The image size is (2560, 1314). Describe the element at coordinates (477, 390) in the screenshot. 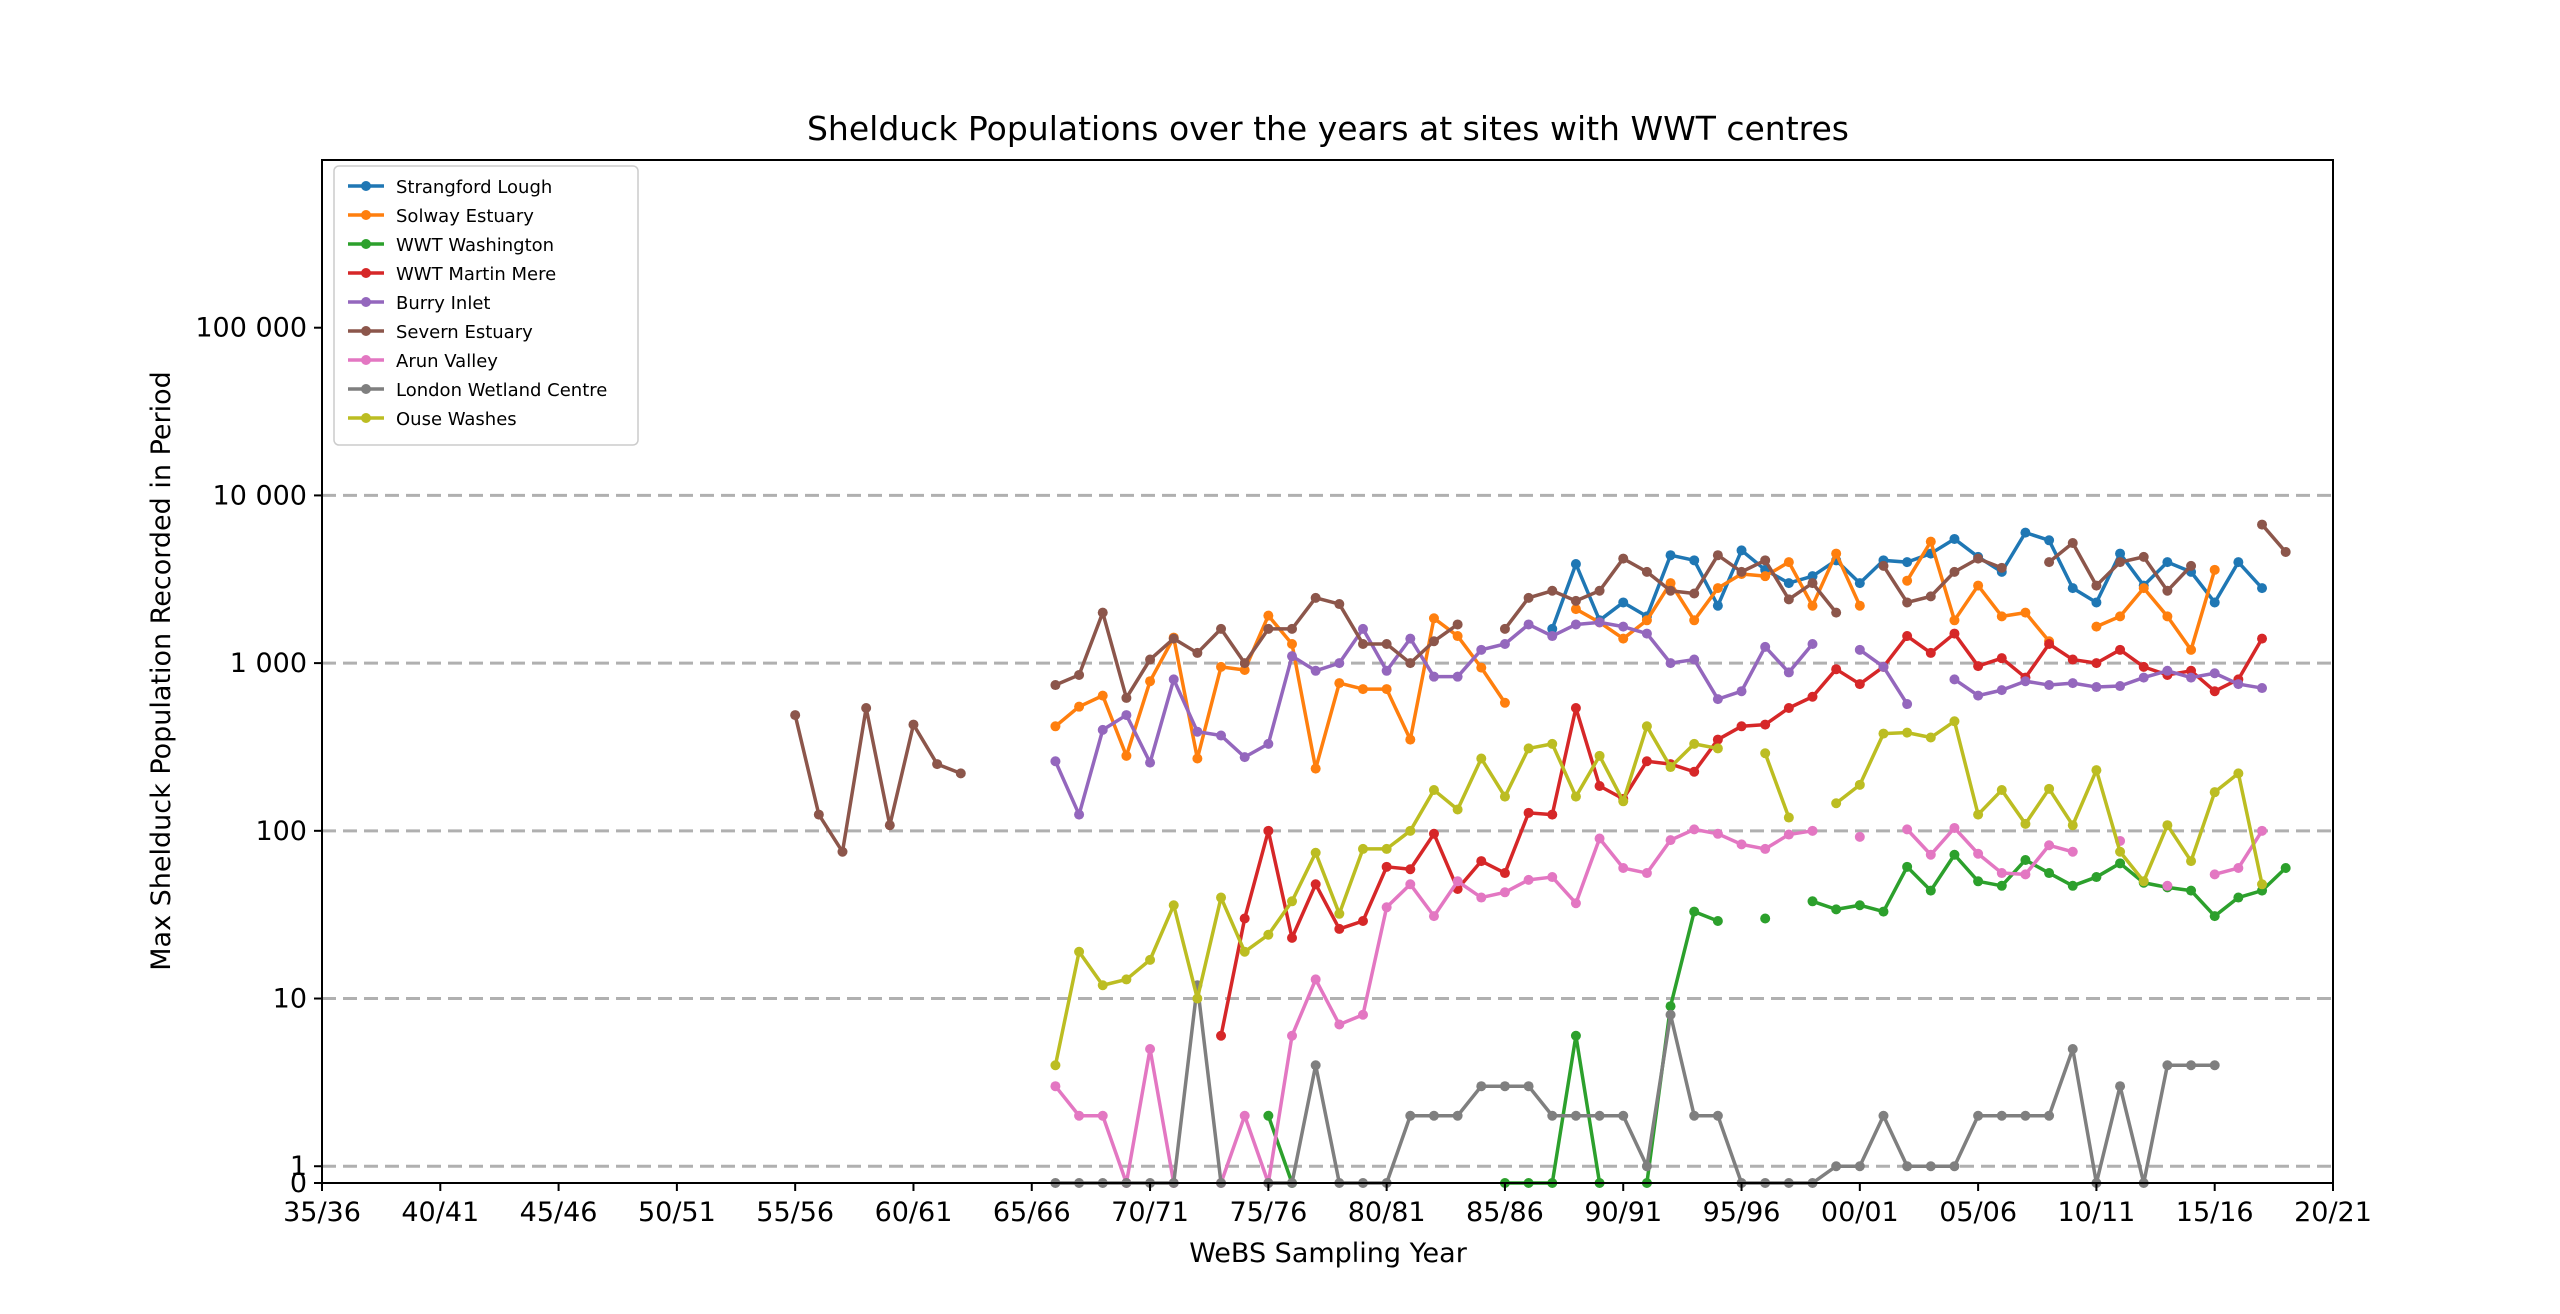

I see `legend-item: London Wetland Centre` at that location.